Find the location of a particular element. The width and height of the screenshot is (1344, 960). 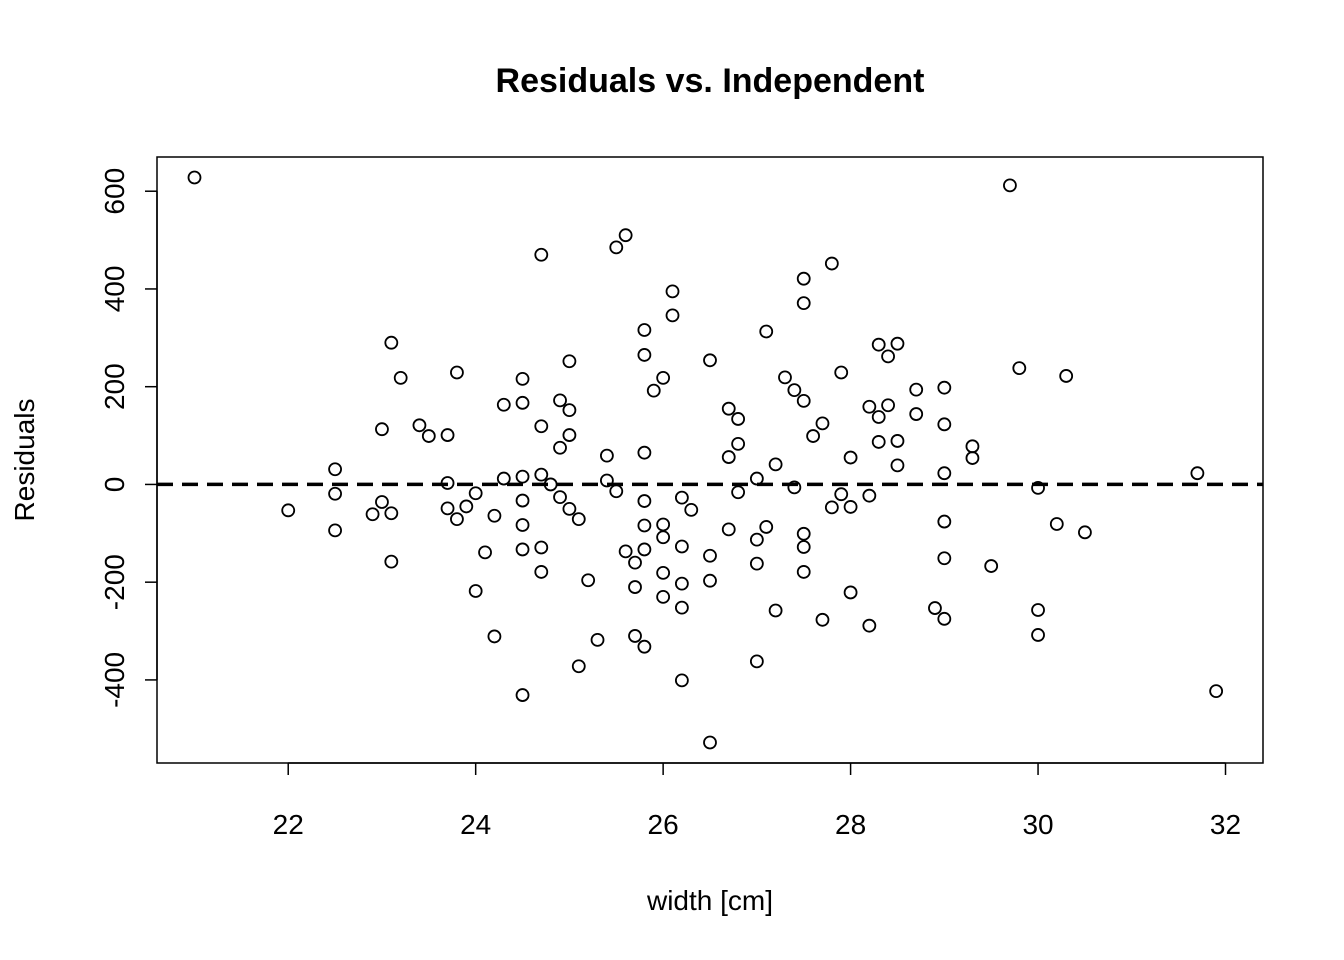

y-axis: -400 -200 0 200 400 600 is located at coordinates (128, 438).